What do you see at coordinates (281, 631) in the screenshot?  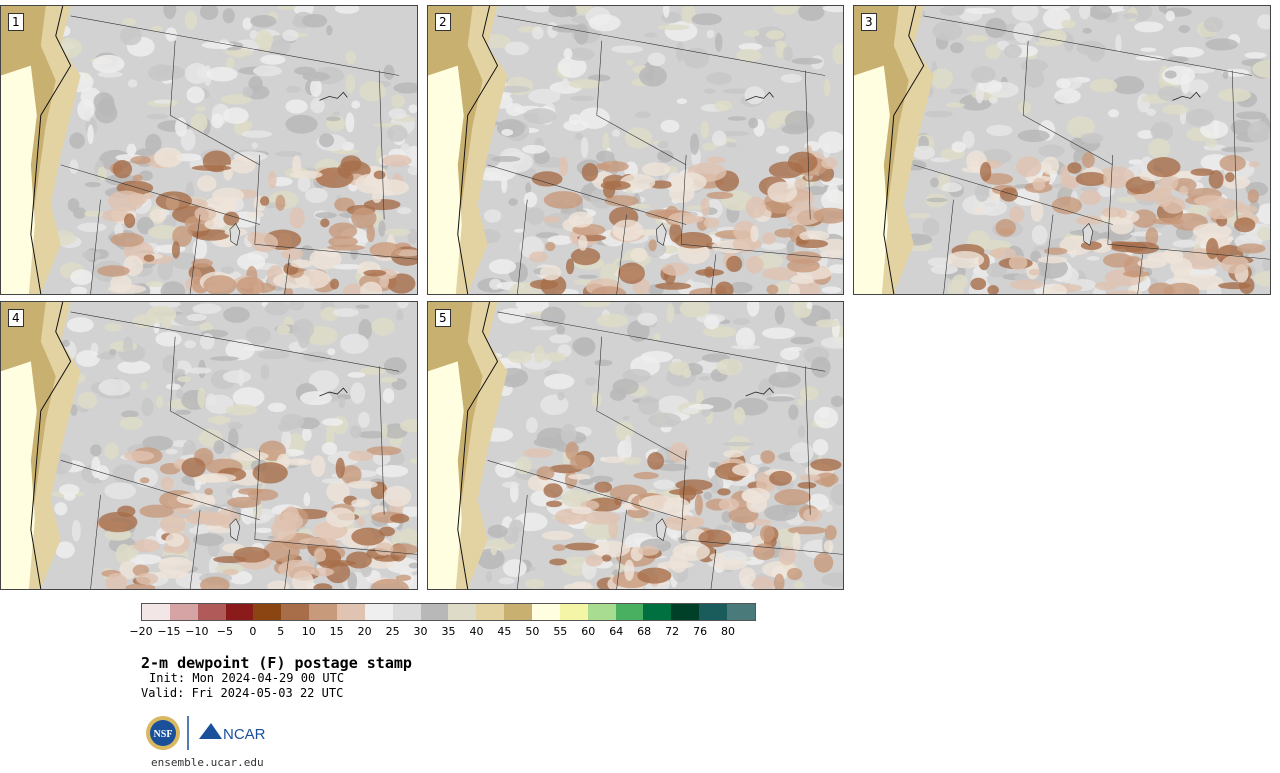 I see `colorbar-tick-label: 5` at bounding box center [281, 631].